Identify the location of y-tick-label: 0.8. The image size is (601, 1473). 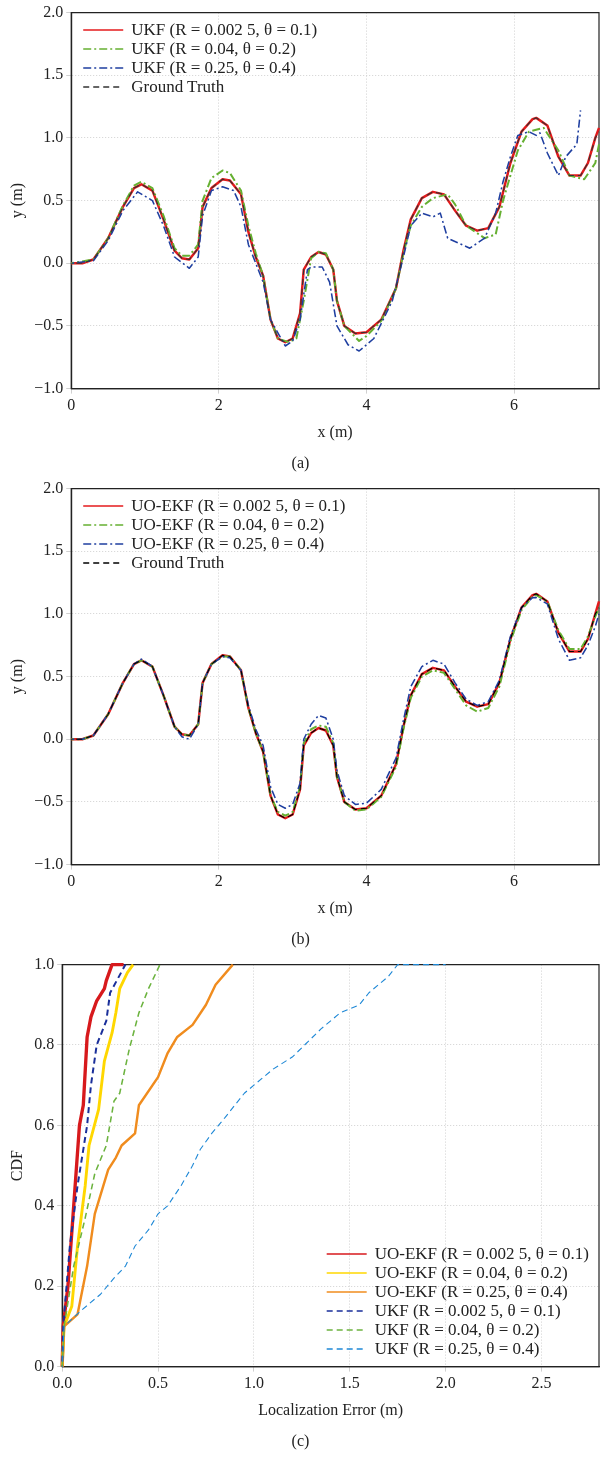
(44, 1044).